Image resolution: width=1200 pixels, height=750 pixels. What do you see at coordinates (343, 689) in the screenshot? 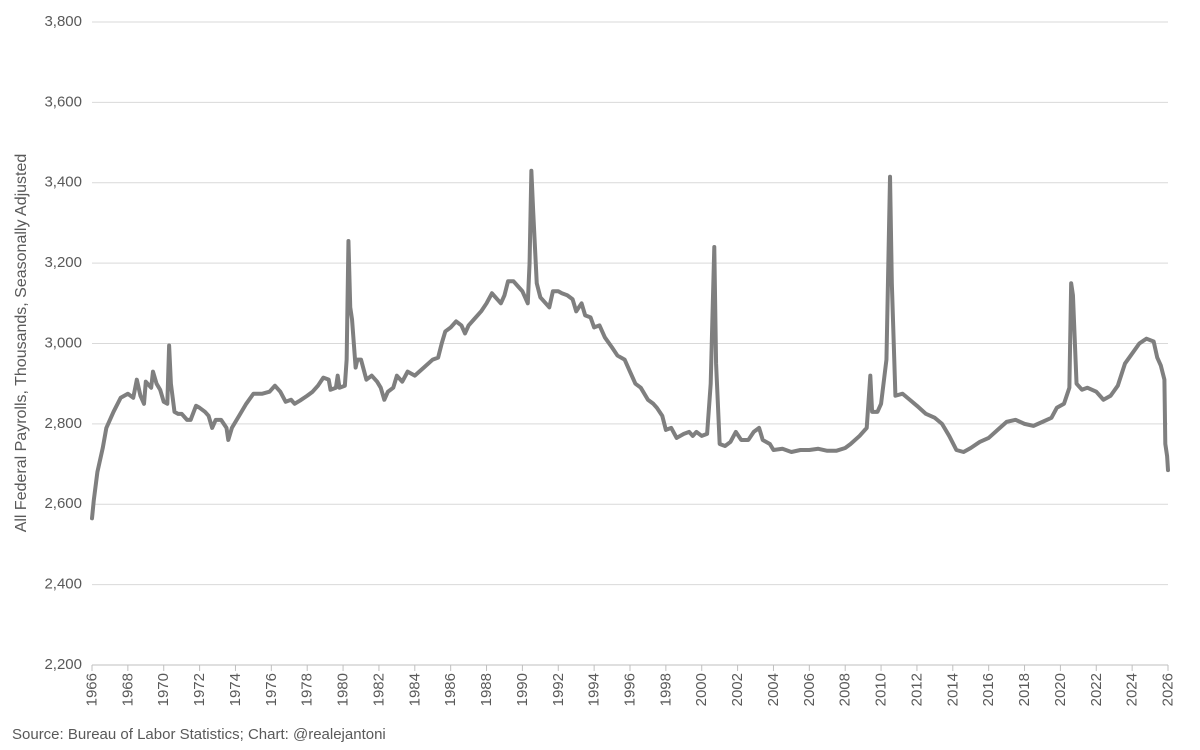
I see `x-tick-label: 1980` at bounding box center [343, 689].